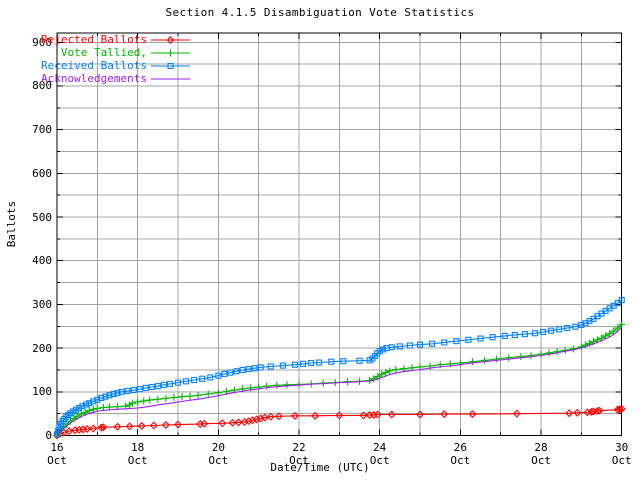 This screenshot has width=640, height=480. I want to click on x-tick-day: 26, so click(460, 447).